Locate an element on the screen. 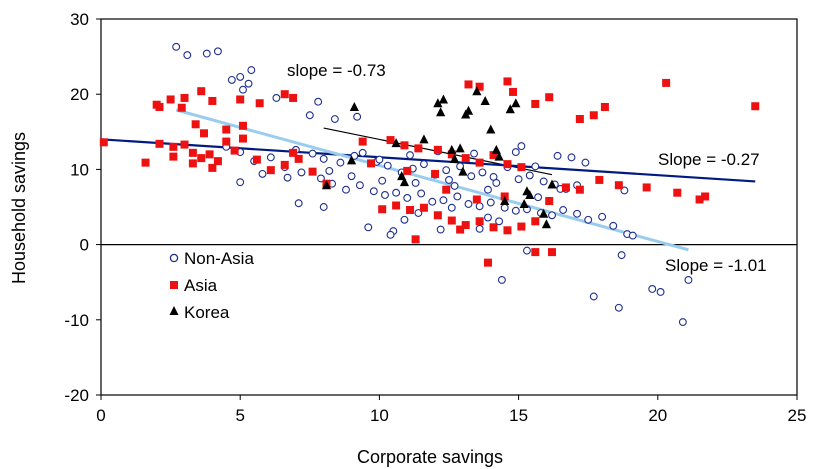 The width and height of the screenshot is (813, 469). legend-item-korea: Korea is located at coordinates (199, 312).